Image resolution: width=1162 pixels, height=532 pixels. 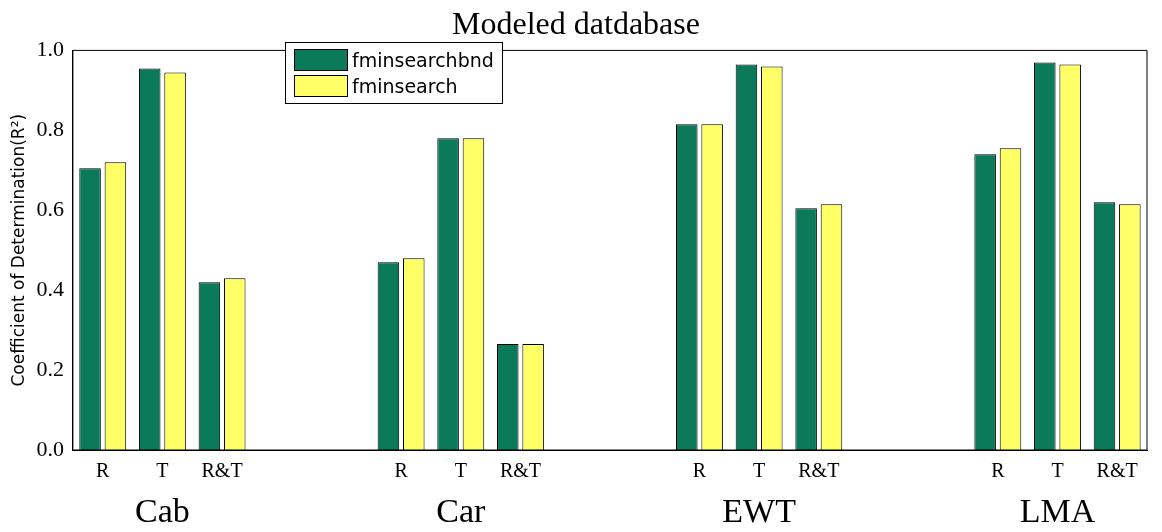 I want to click on y-tick-label: 1.0, so click(x=50, y=49).